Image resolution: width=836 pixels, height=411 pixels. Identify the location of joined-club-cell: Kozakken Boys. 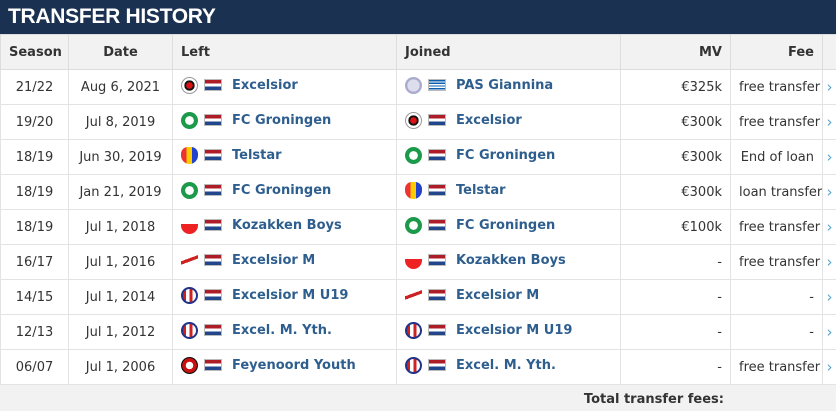
(508, 262).